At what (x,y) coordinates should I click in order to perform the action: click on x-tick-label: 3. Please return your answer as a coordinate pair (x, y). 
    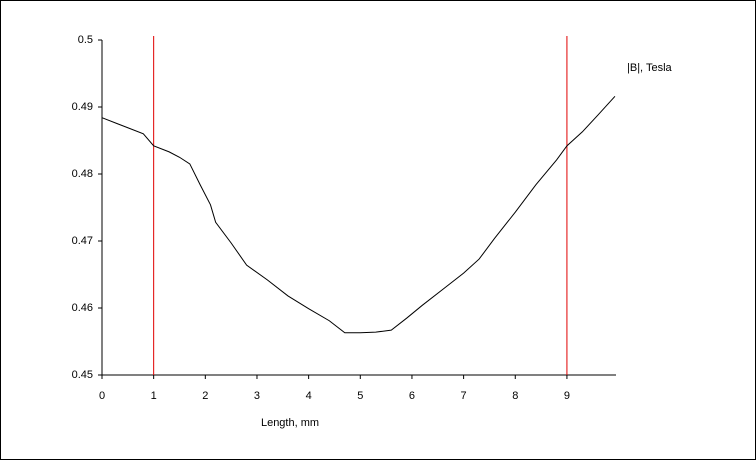
    Looking at the image, I should click on (257, 396).